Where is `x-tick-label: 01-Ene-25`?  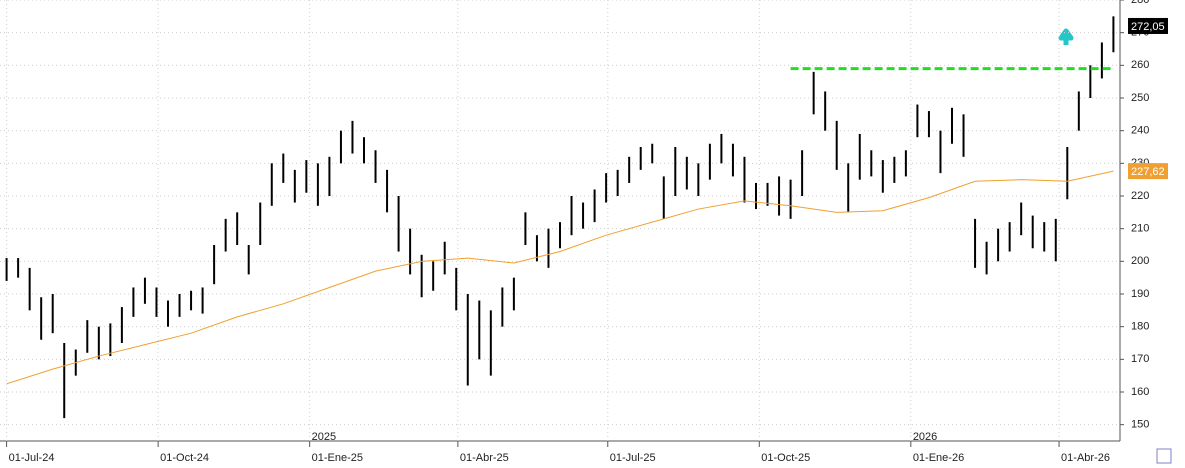
x-tick-label: 01-Ene-25 is located at coordinates (337, 458).